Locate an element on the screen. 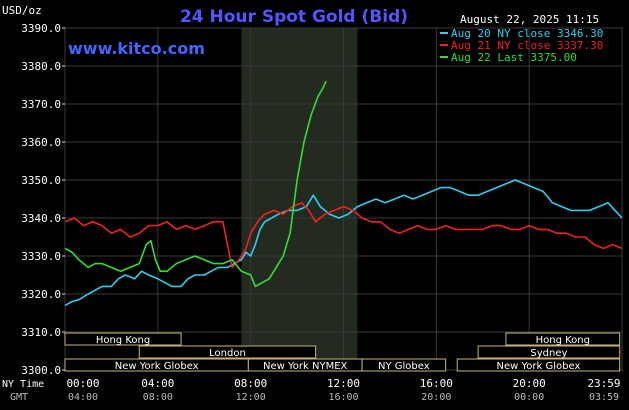 This screenshot has height=410, width=629. x-tick-ny-label: 04:00 is located at coordinates (157, 383).